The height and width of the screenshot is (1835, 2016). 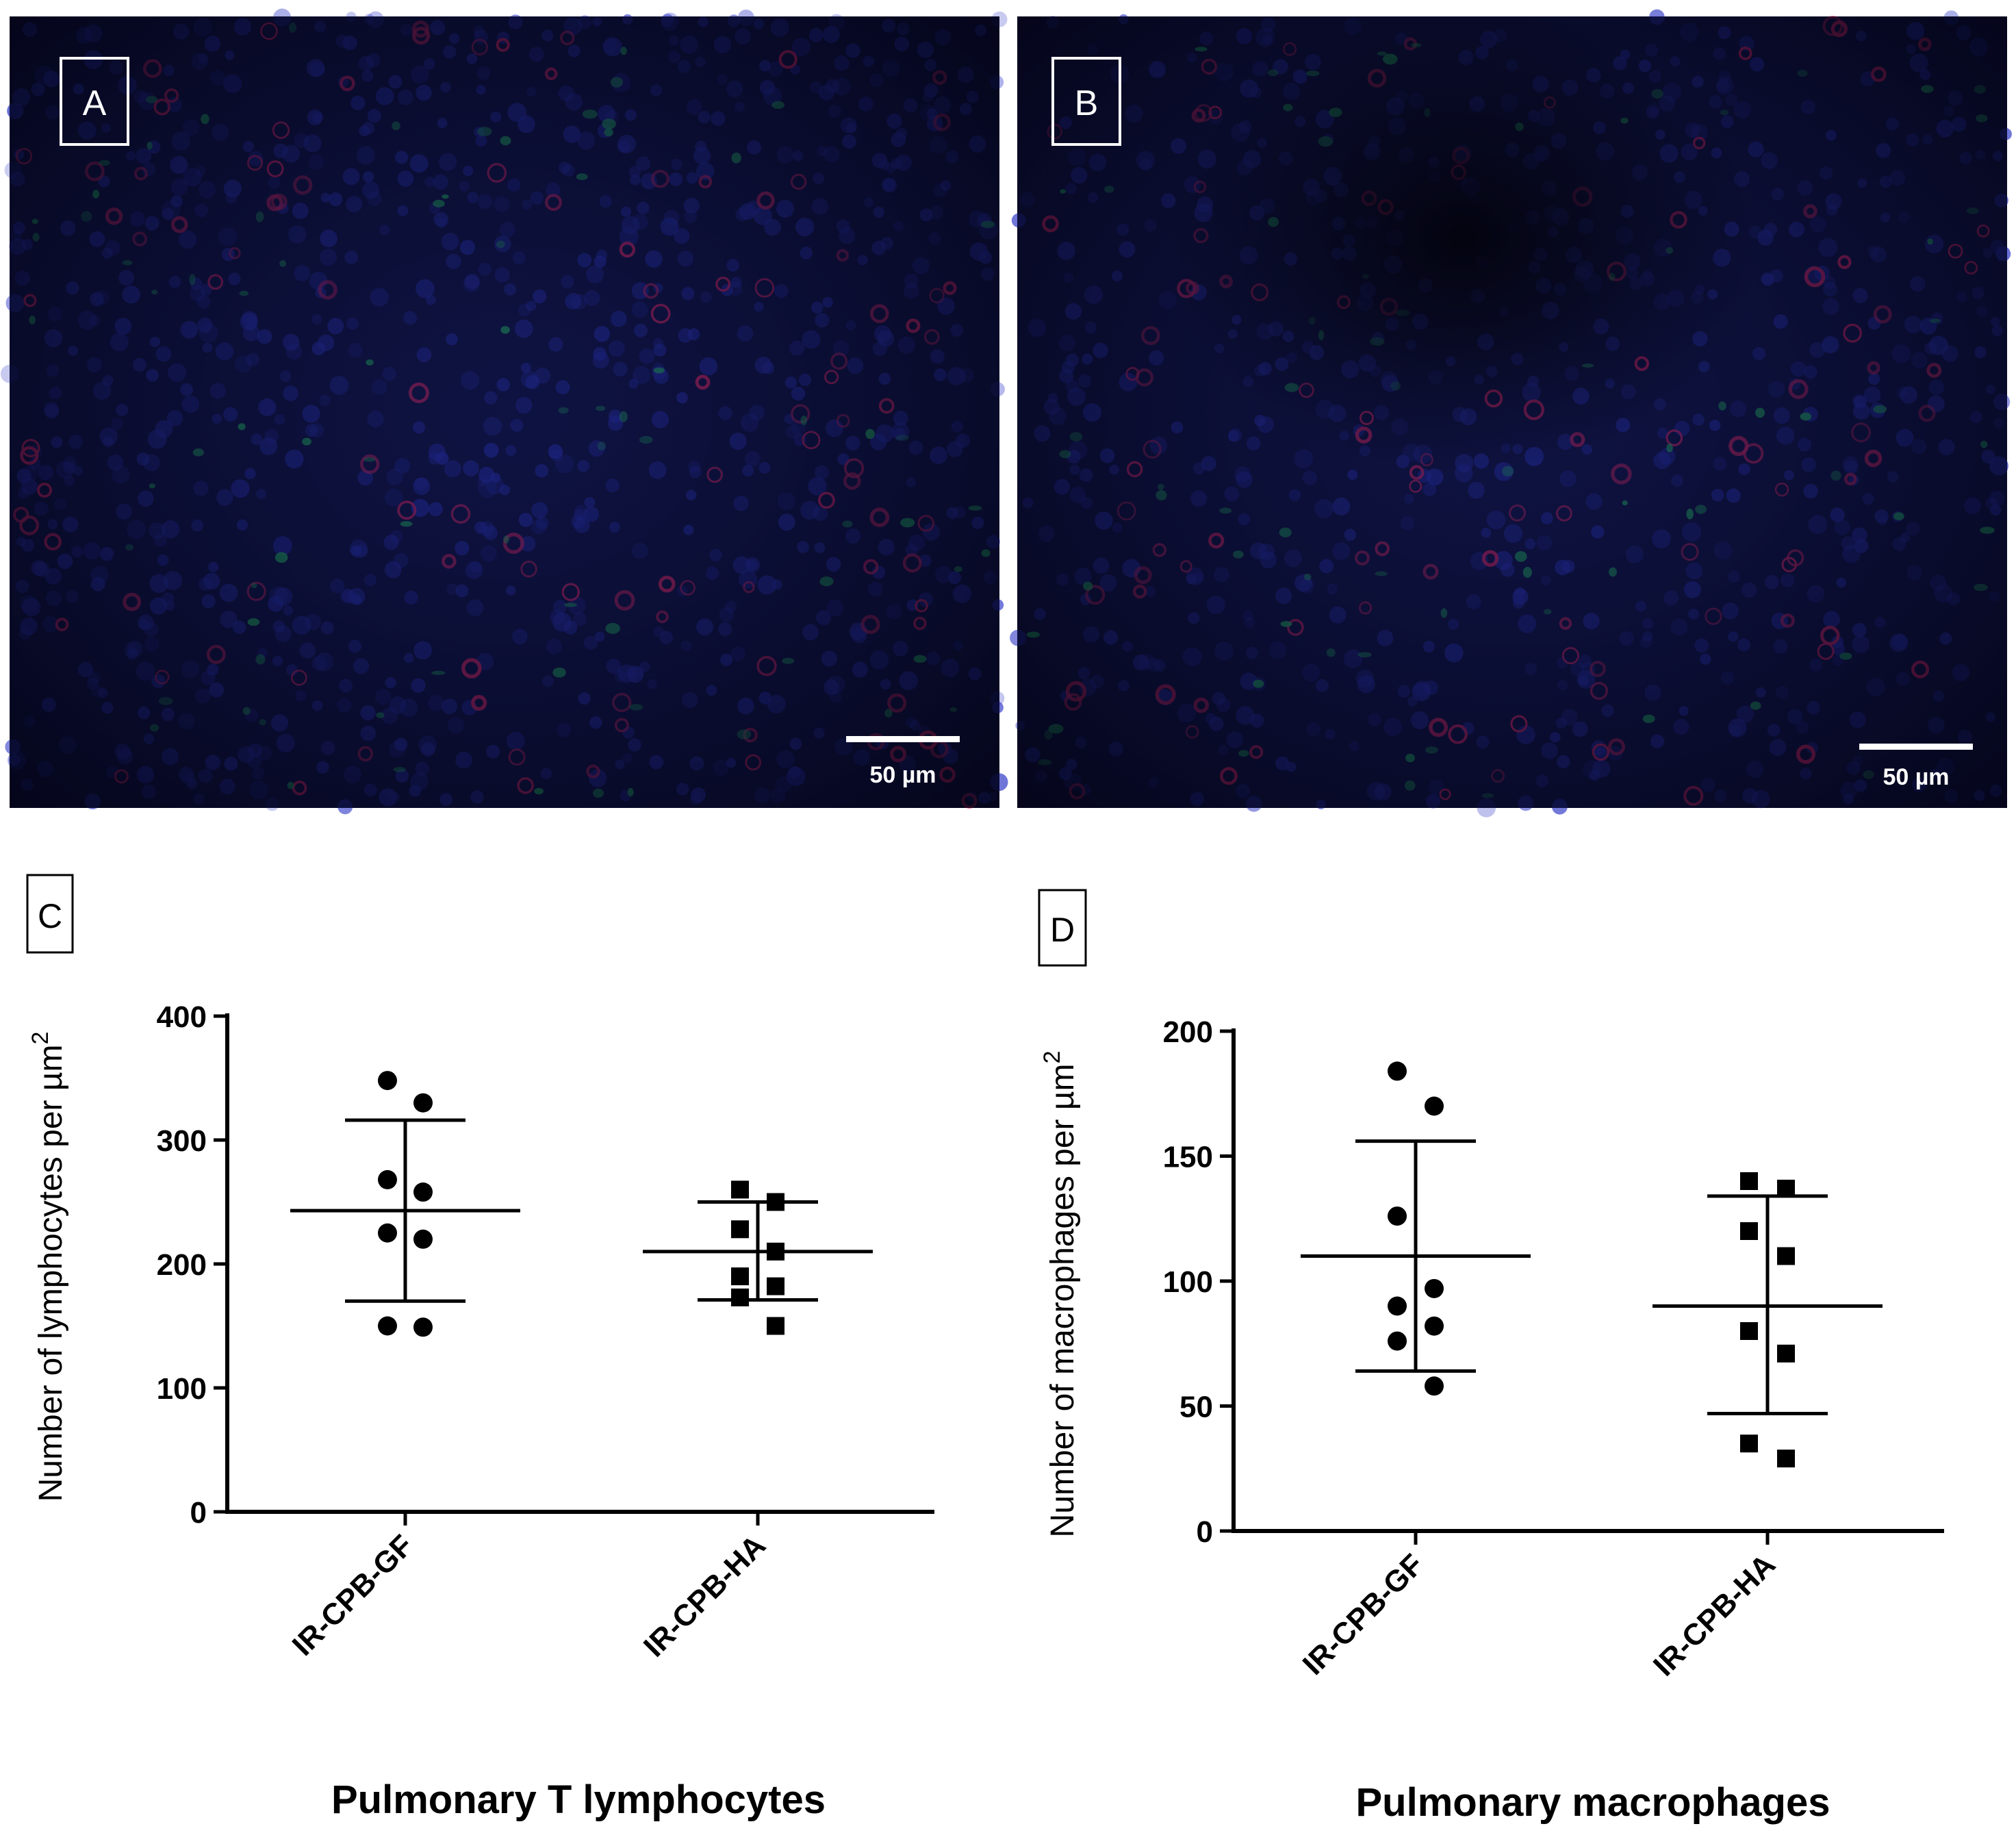 I want to click on y-tick-label: 50, so click(x=1196, y=1407).